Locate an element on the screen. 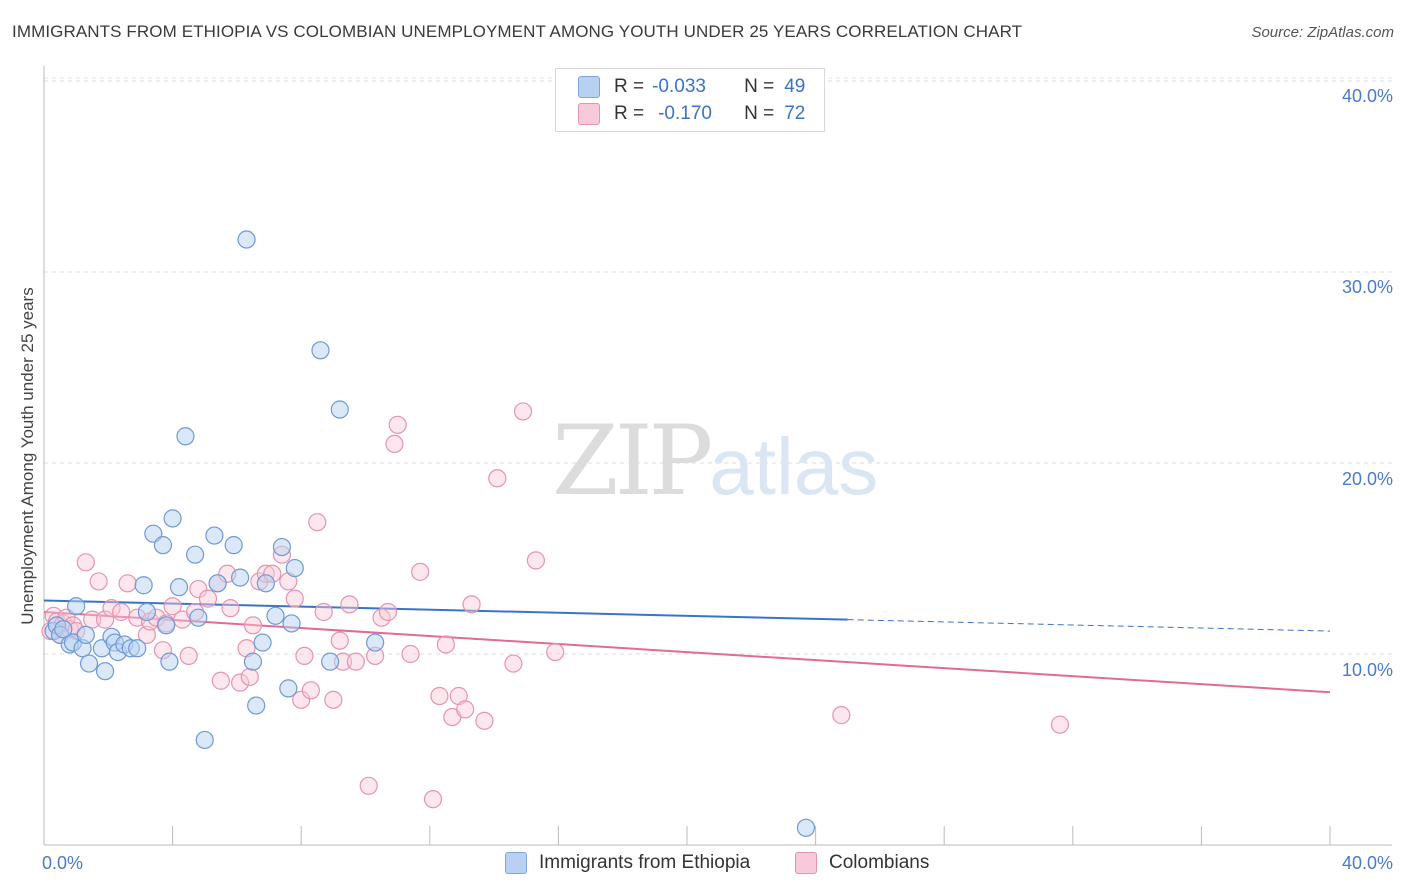 This screenshot has width=1406, height=892. trend-lines is located at coordinates (687, 646).